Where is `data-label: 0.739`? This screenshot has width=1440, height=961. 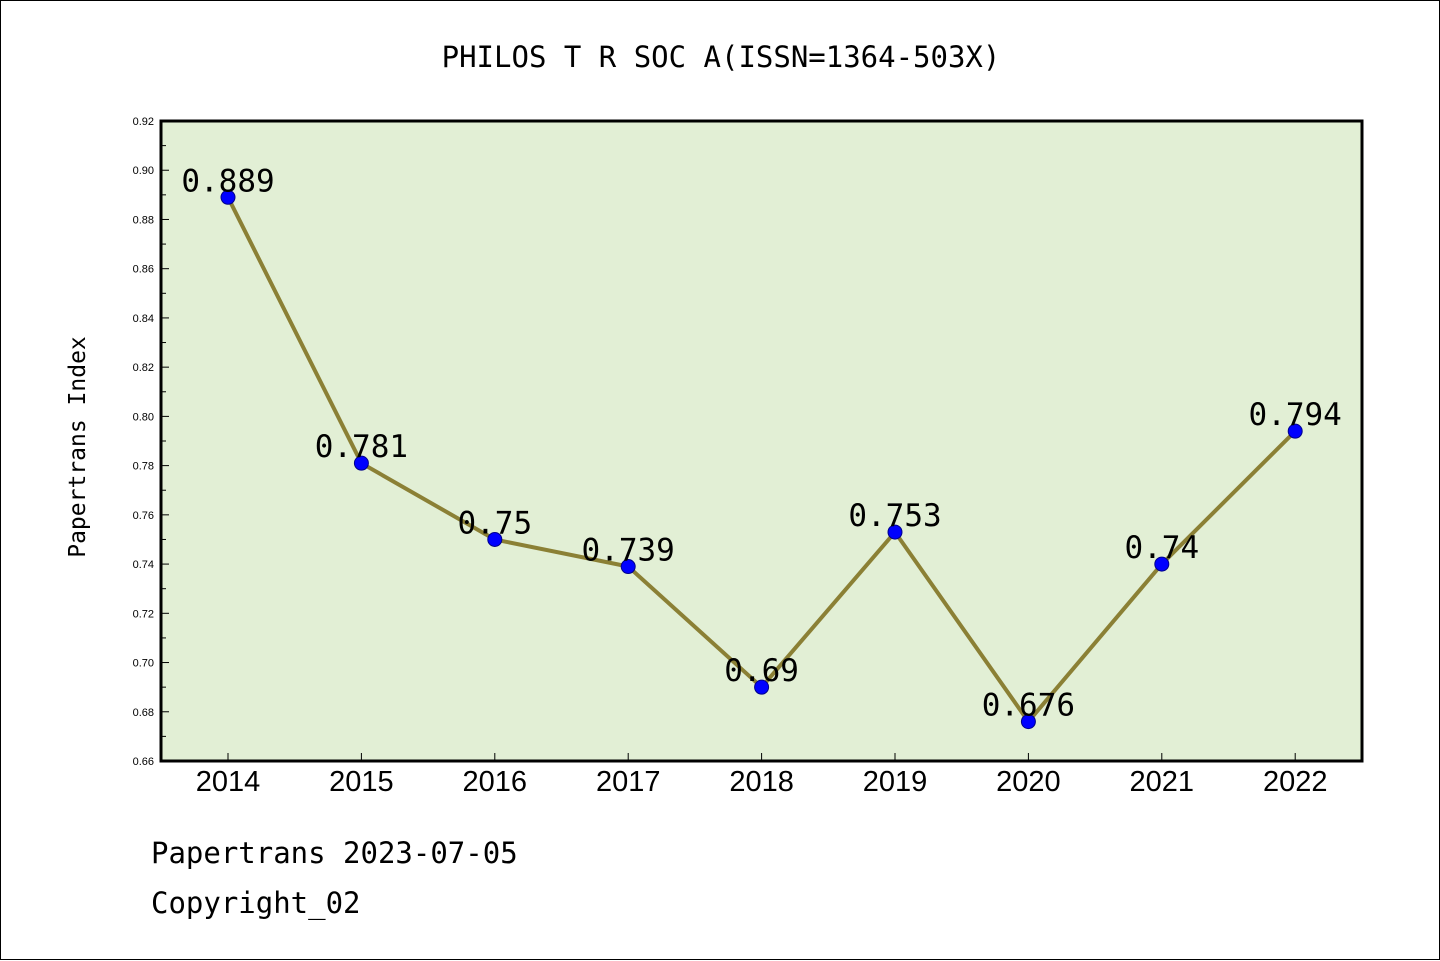
data-label: 0.739 is located at coordinates (628, 551).